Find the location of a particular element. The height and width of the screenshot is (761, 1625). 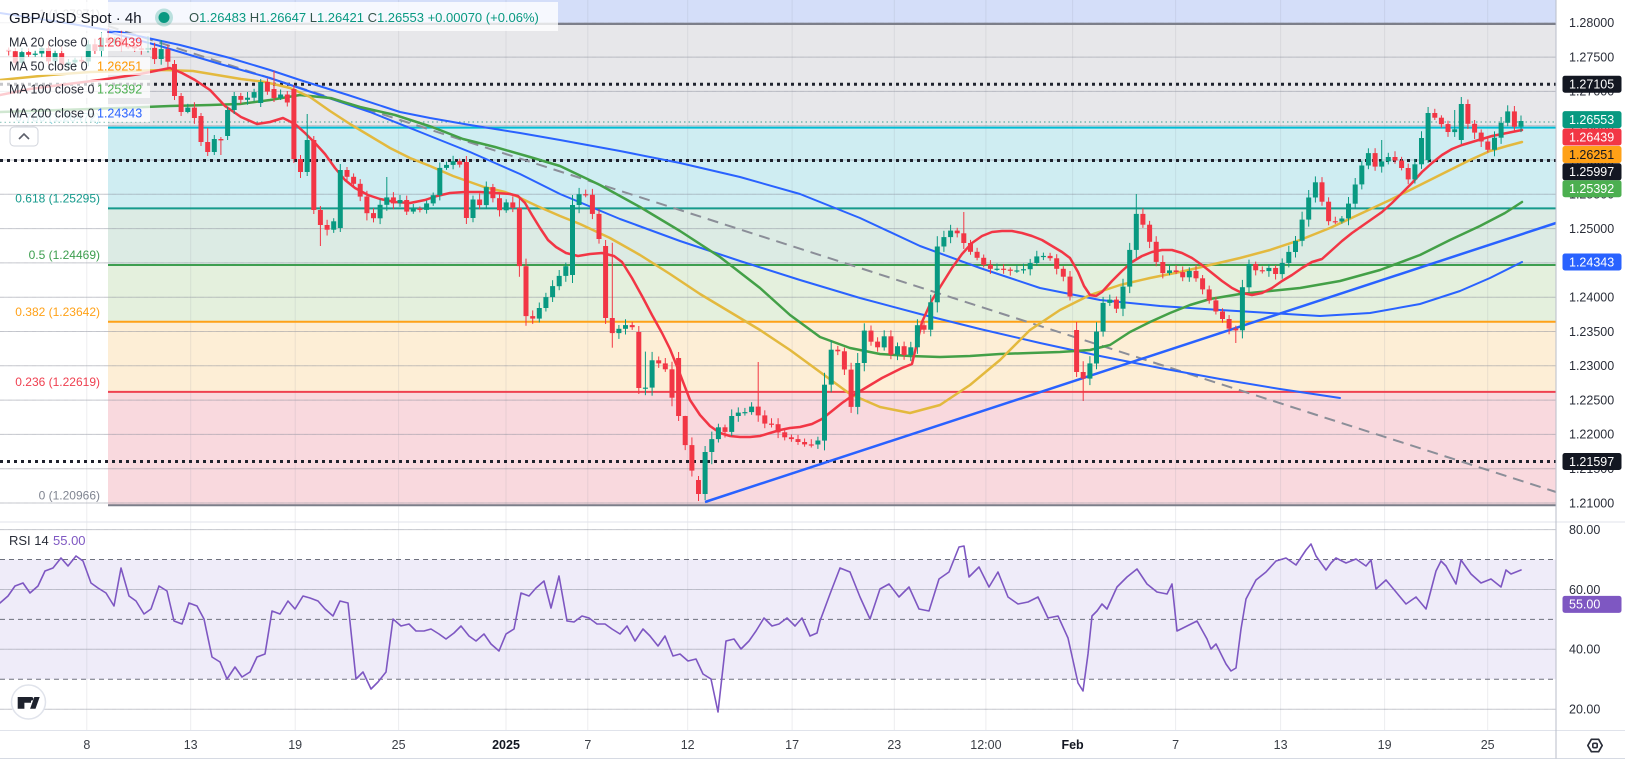

svg-text: 0 (1.20966) is located at coordinates (69, 495).